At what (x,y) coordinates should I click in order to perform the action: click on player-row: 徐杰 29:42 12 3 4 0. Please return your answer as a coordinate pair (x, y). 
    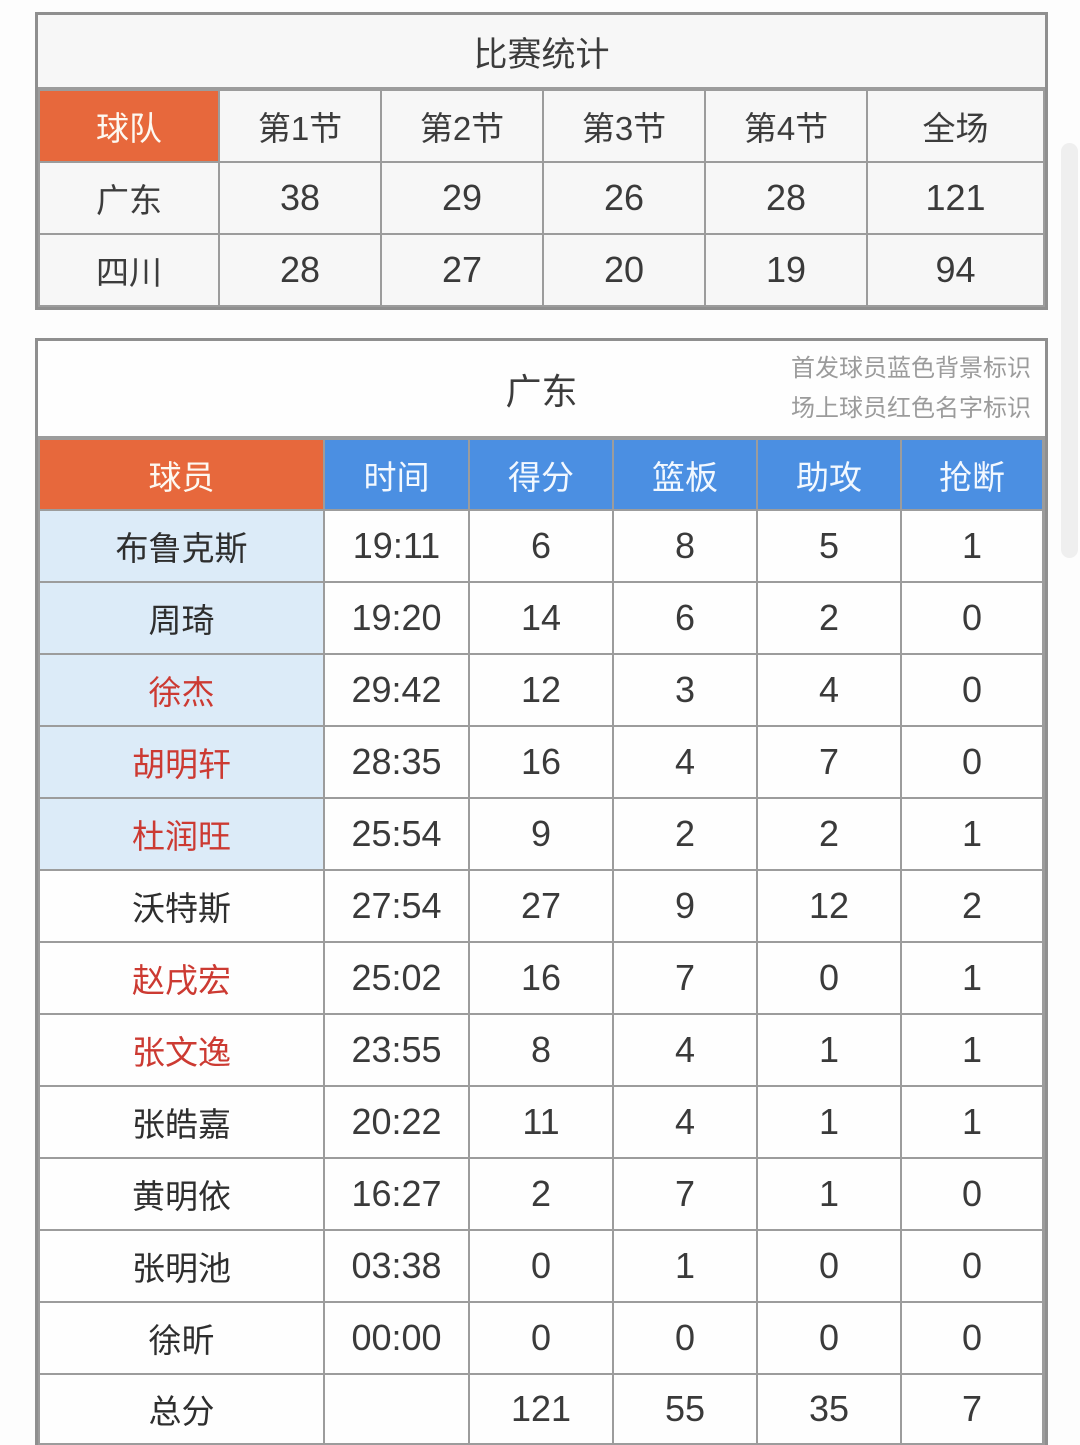
    Looking at the image, I should click on (541, 690).